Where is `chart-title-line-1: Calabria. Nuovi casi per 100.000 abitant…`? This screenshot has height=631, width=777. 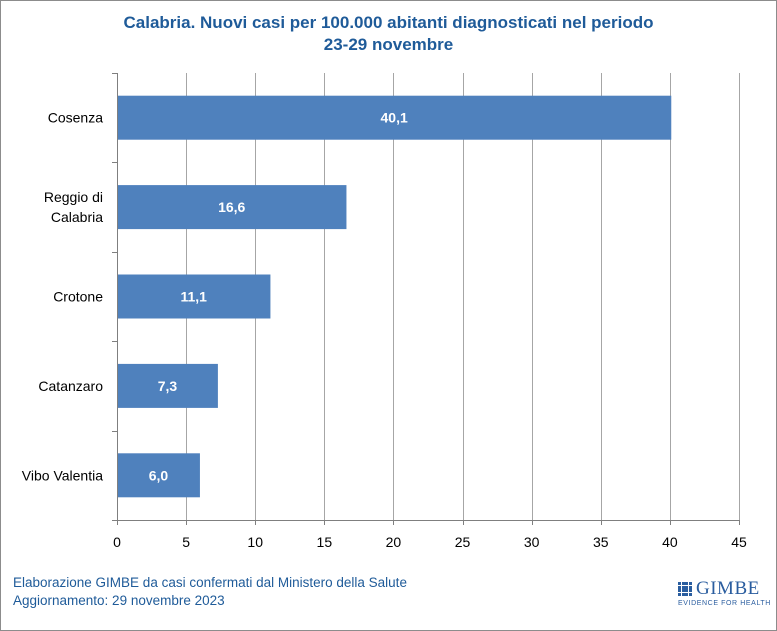
chart-title-line-1: Calabria. Nuovi casi per 100.000 abitant… is located at coordinates (388, 22).